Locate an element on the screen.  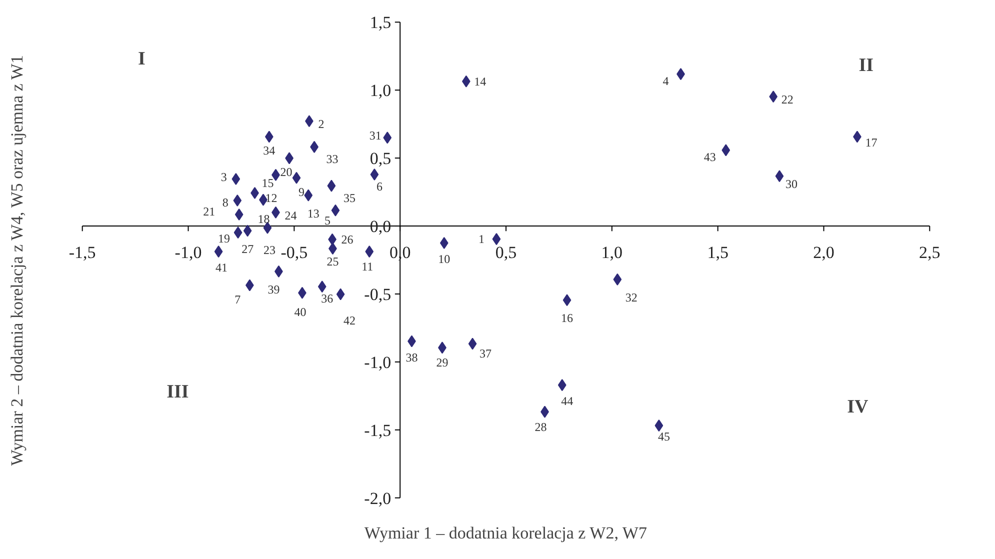
annotation: 29 is located at coordinates (442, 363).